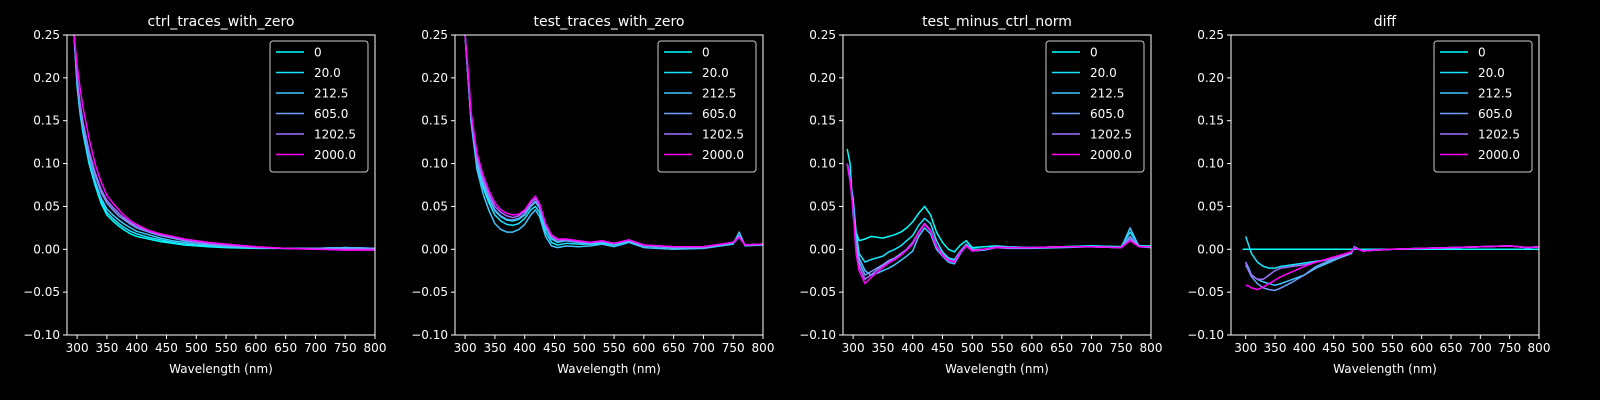 This screenshot has height=400, width=1600. What do you see at coordinates (221, 22) in the screenshot?
I see `chart-title: ctrl_traces_with_zero` at bounding box center [221, 22].